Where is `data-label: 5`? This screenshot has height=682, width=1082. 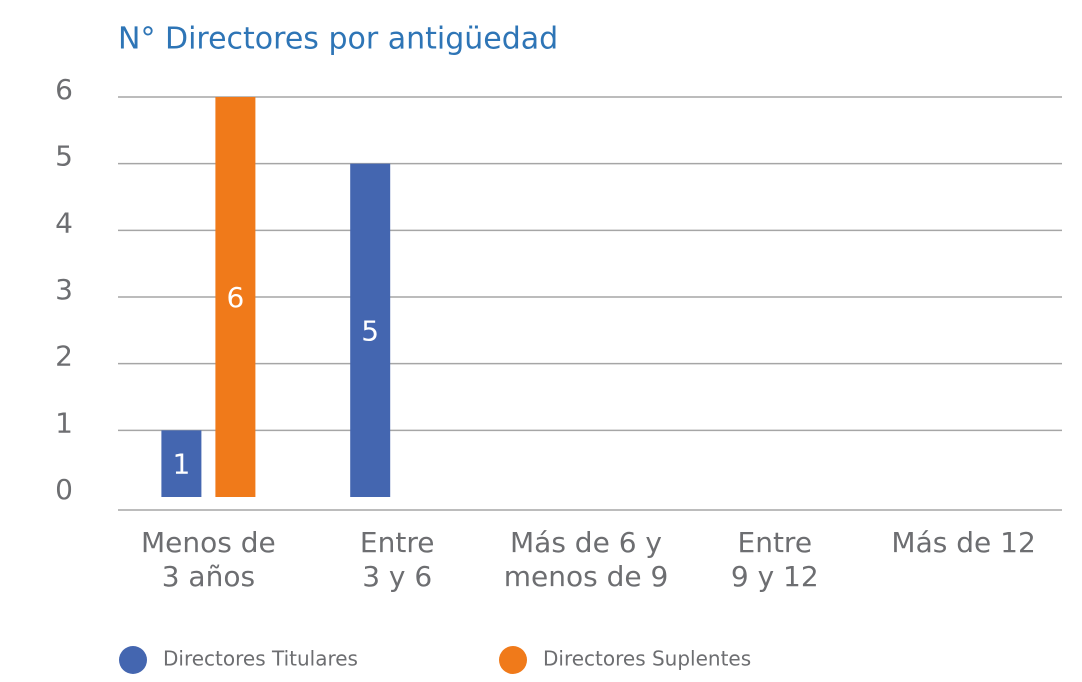 data-label: 5 is located at coordinates (370, 330).